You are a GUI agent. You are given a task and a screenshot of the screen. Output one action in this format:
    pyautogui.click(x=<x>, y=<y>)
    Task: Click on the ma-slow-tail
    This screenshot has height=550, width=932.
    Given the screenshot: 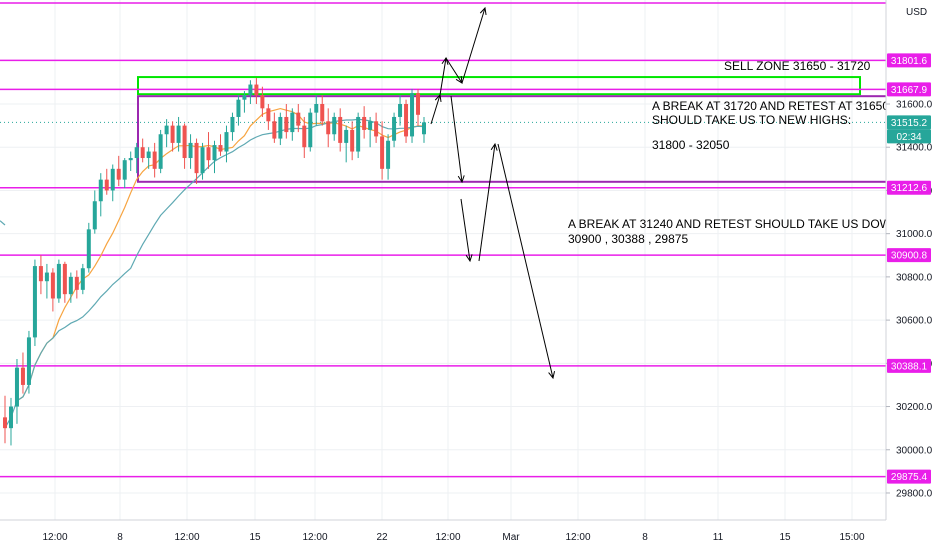 What is the action you would take?
    pyautogui.click(x=3, y=223)
    